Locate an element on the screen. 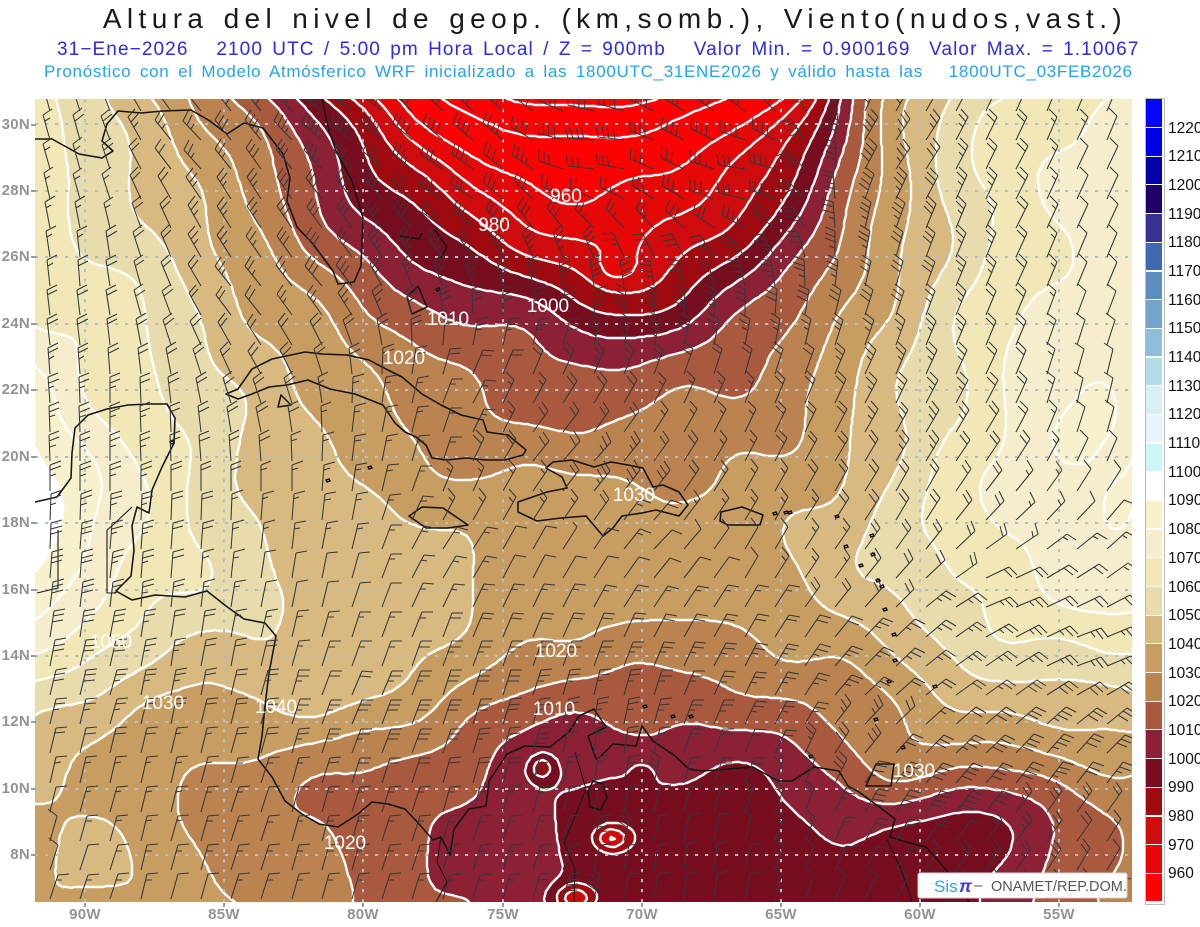 The image size is (1200, 927). svg-text: ONAMET/REP.DOM. is located at coordinates (1059, 887).